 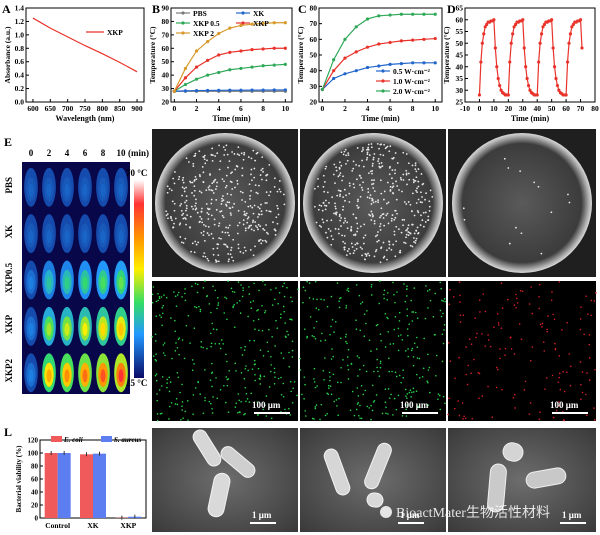 I want to click on data-point-c, so click(x=413, y=63).